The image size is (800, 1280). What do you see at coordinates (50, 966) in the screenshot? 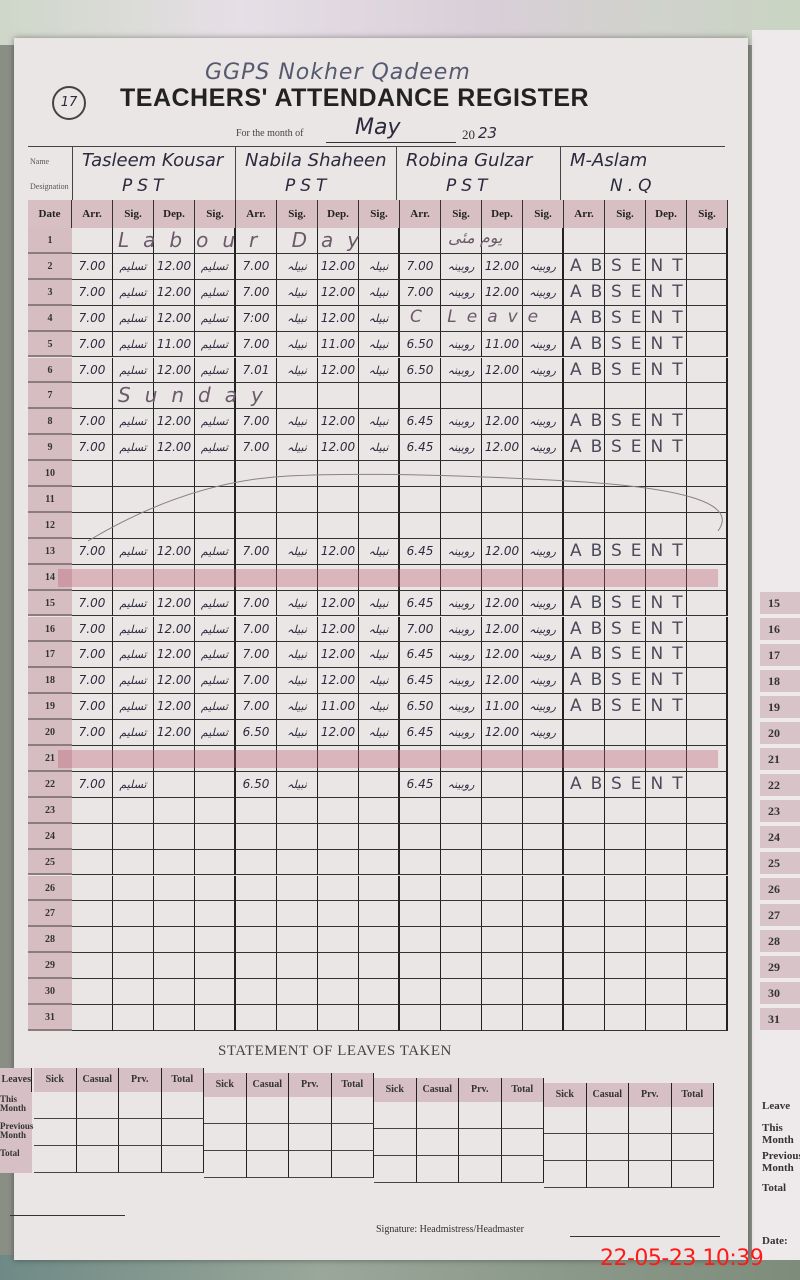
I see `date-cell: 29` at bounding box center [50, 966].